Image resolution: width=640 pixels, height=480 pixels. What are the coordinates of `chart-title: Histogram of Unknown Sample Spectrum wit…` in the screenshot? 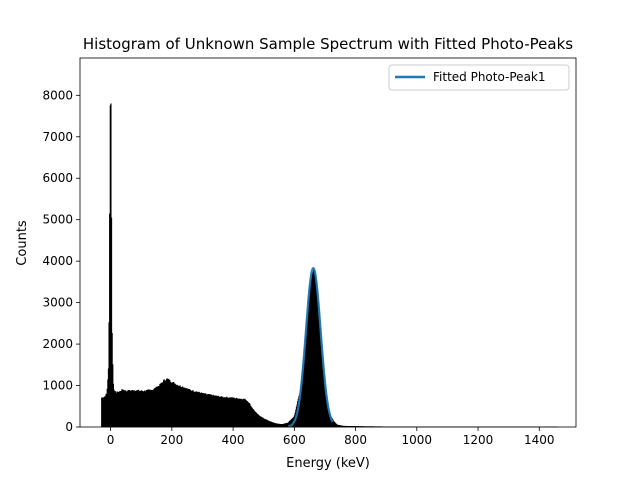 It's located at (328, 44).